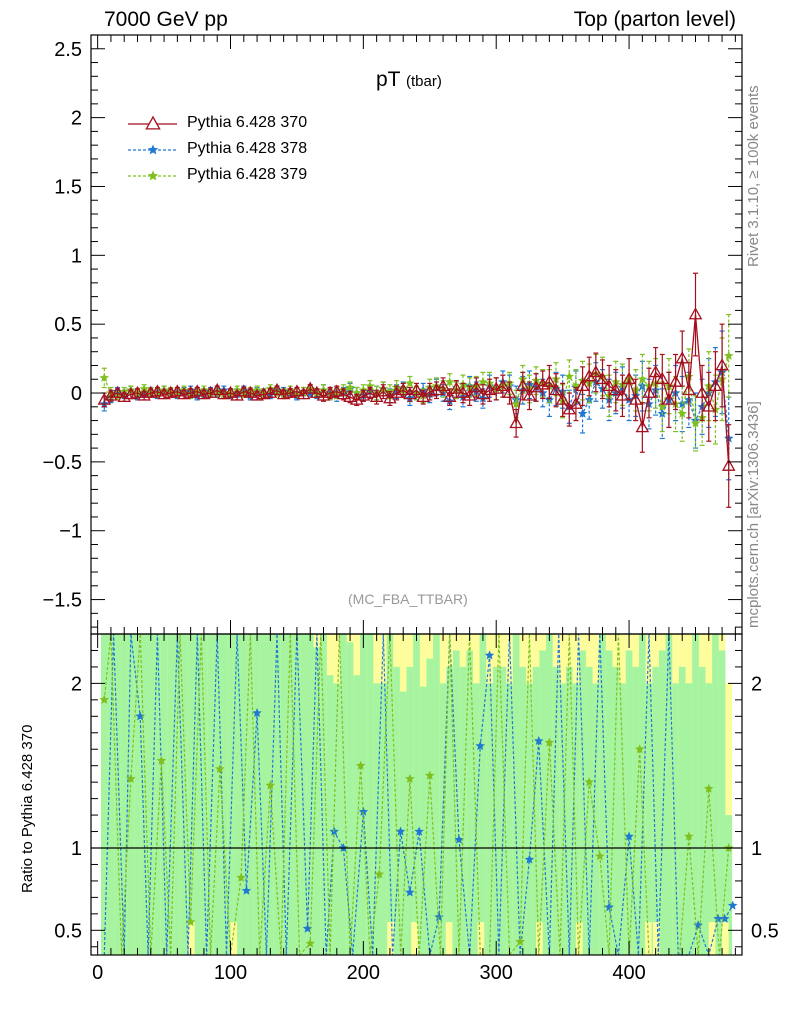 This screenshot has height=1024, width=786. I want to click on y-tick-label: 0.5, so click(68, 325).